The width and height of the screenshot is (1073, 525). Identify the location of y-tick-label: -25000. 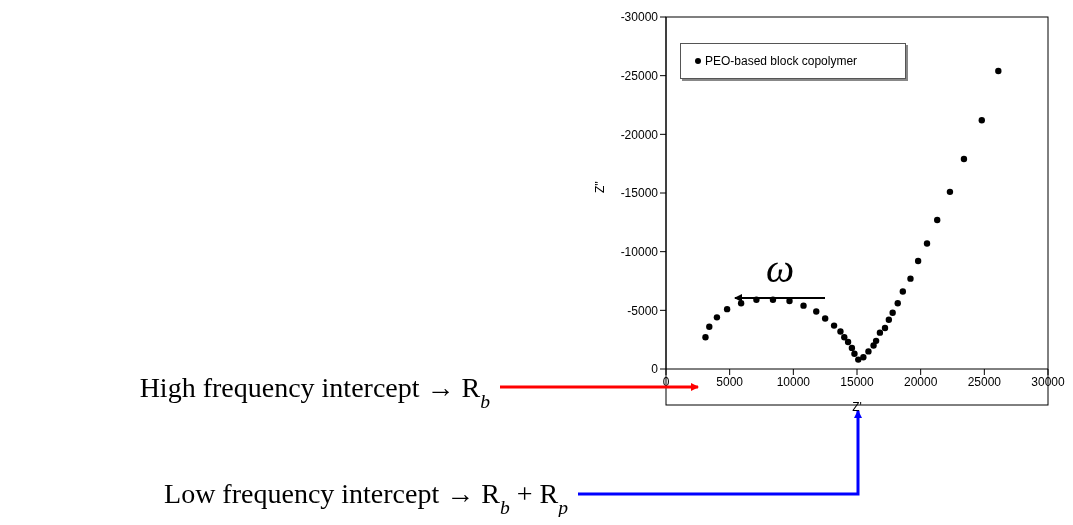
(639, 75).